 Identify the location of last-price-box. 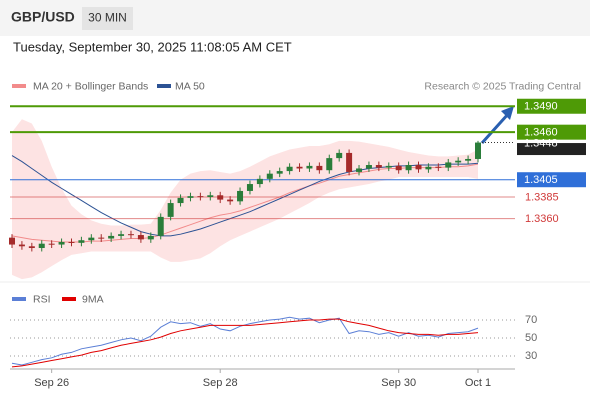
(551, 149).